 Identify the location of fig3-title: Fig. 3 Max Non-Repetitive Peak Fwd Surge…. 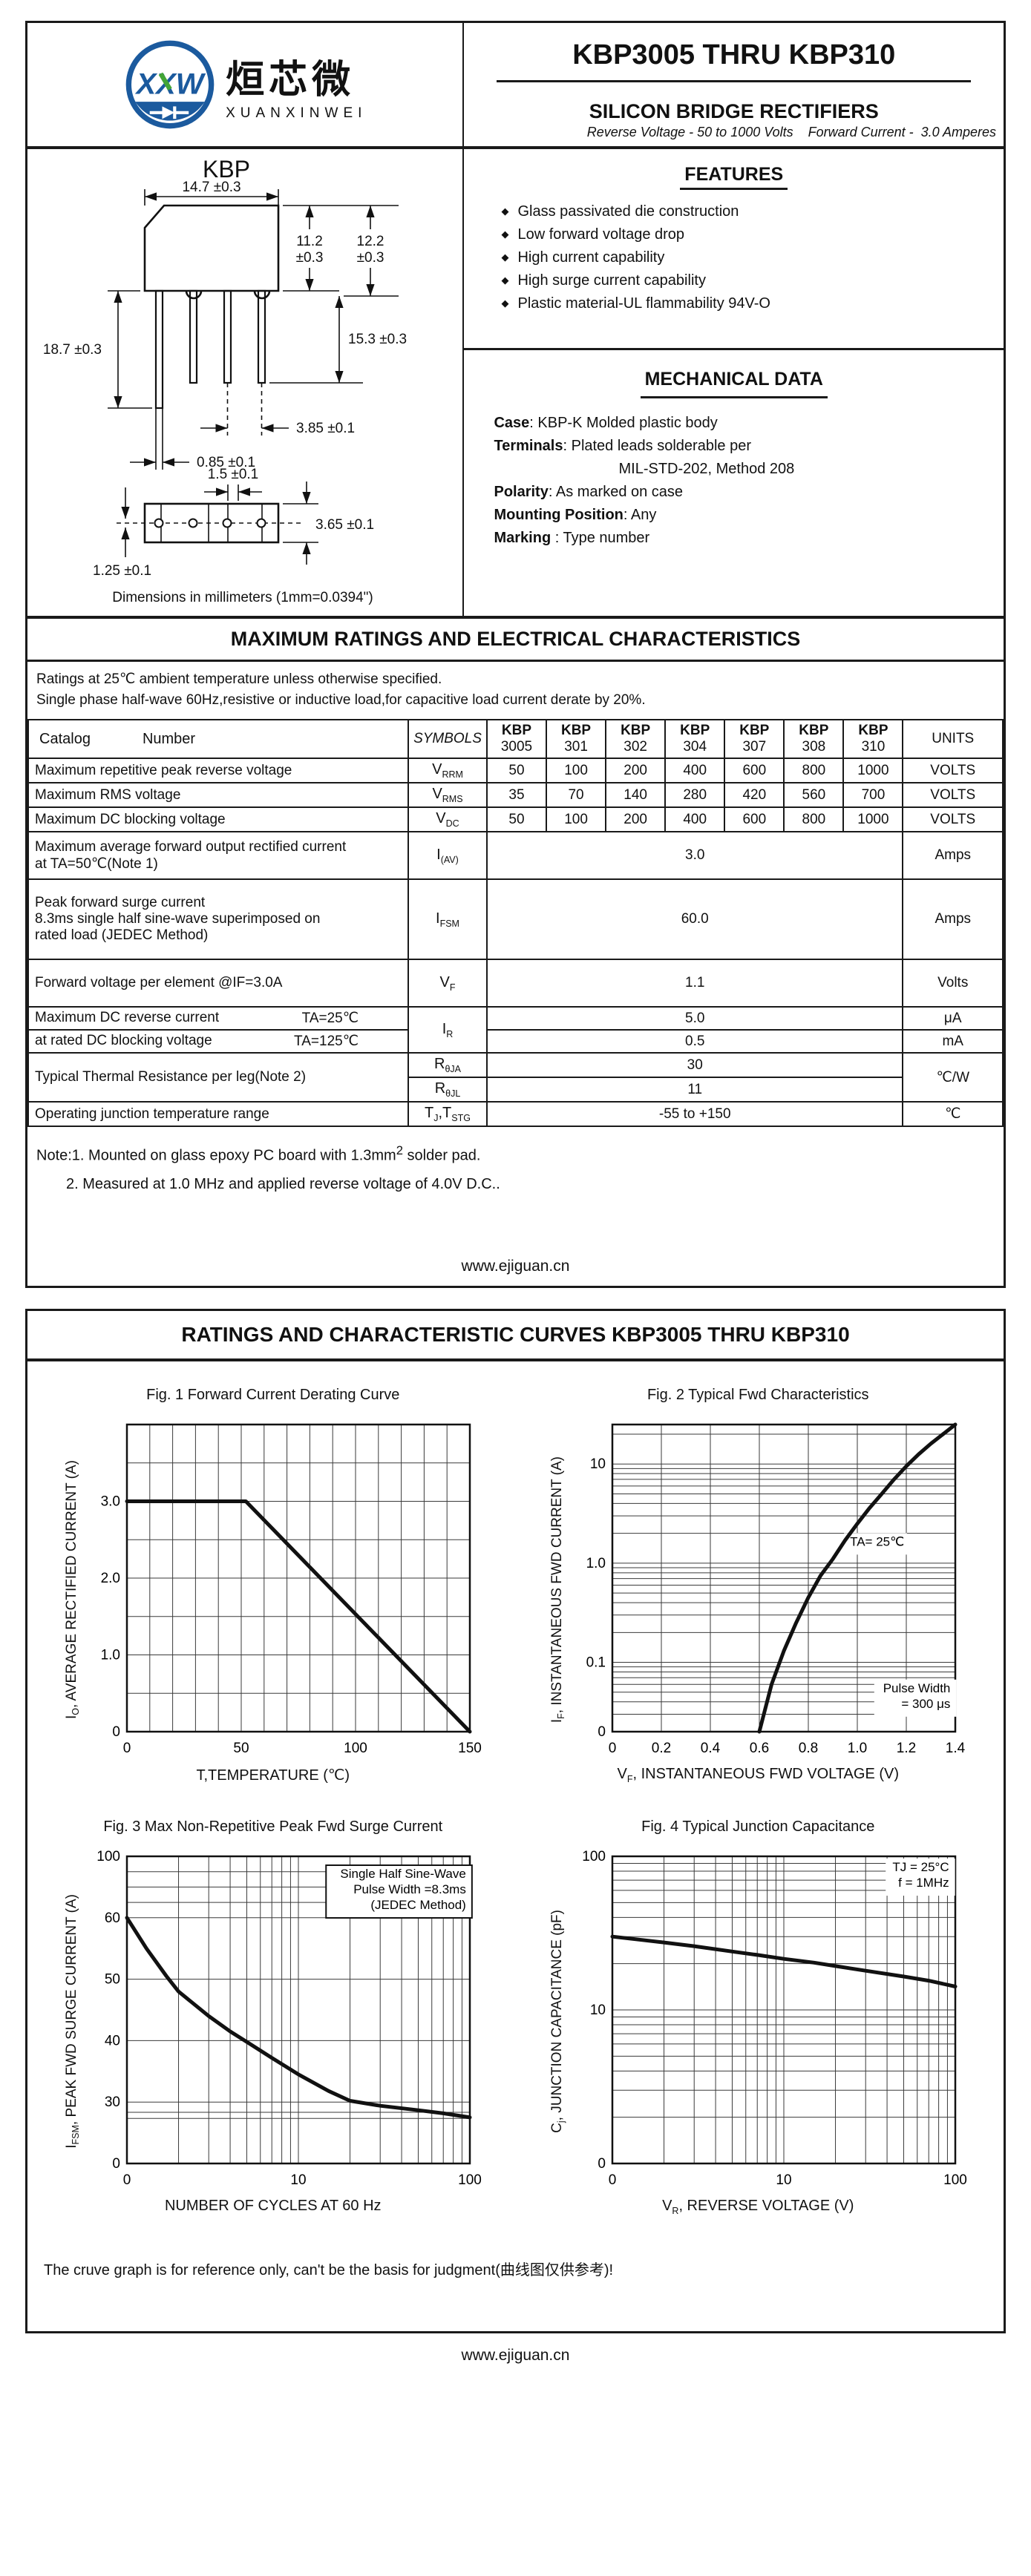
(273, 1826).